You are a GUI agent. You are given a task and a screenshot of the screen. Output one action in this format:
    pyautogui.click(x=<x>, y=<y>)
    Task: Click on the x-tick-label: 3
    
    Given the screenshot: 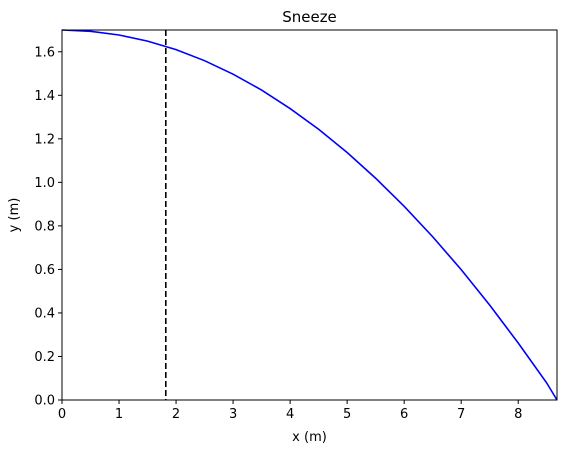 What is the action you would take?
    pyautogui.click(x=233, y=414)
    